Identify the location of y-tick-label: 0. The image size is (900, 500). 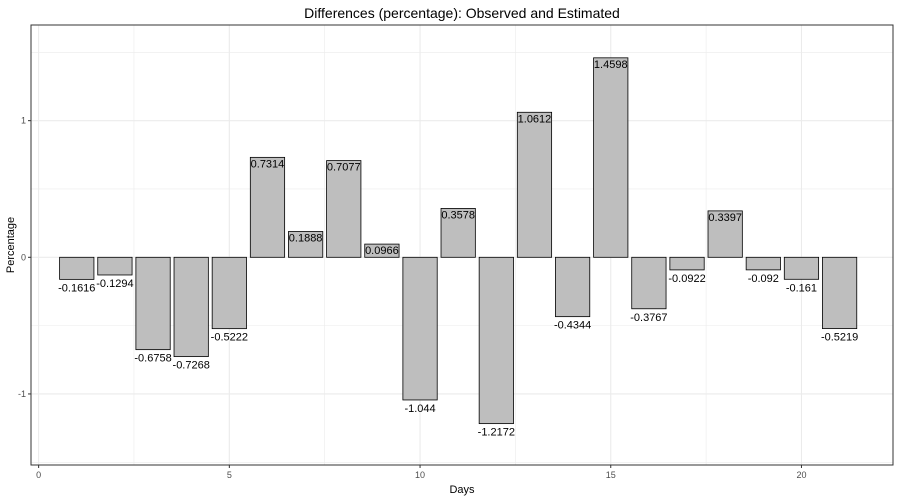
(23, 257).